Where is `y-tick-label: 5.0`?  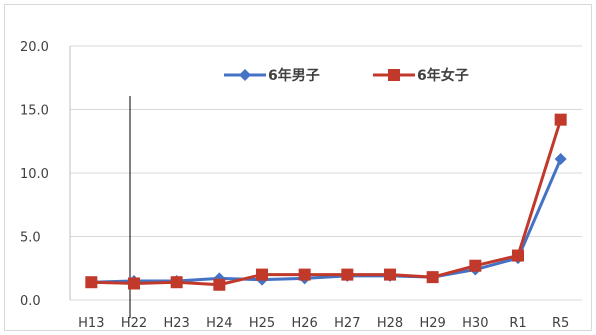 y-tick-label: 5.0 is located at coordinates (30, 238).